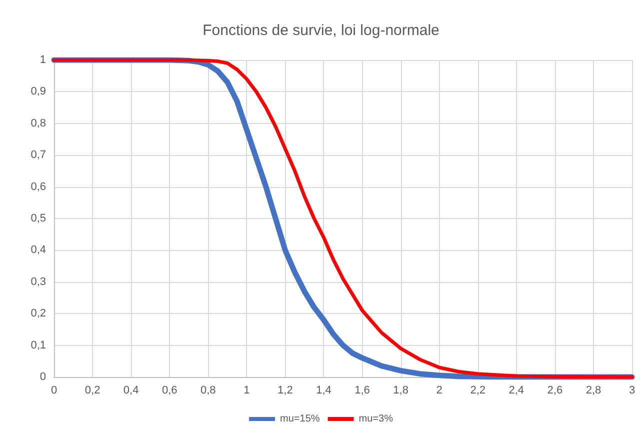  What do you see at coordinates (38, 155) in the screenshot?
I see `y-tick-label: 0,7` at bounding box center [38, 155].